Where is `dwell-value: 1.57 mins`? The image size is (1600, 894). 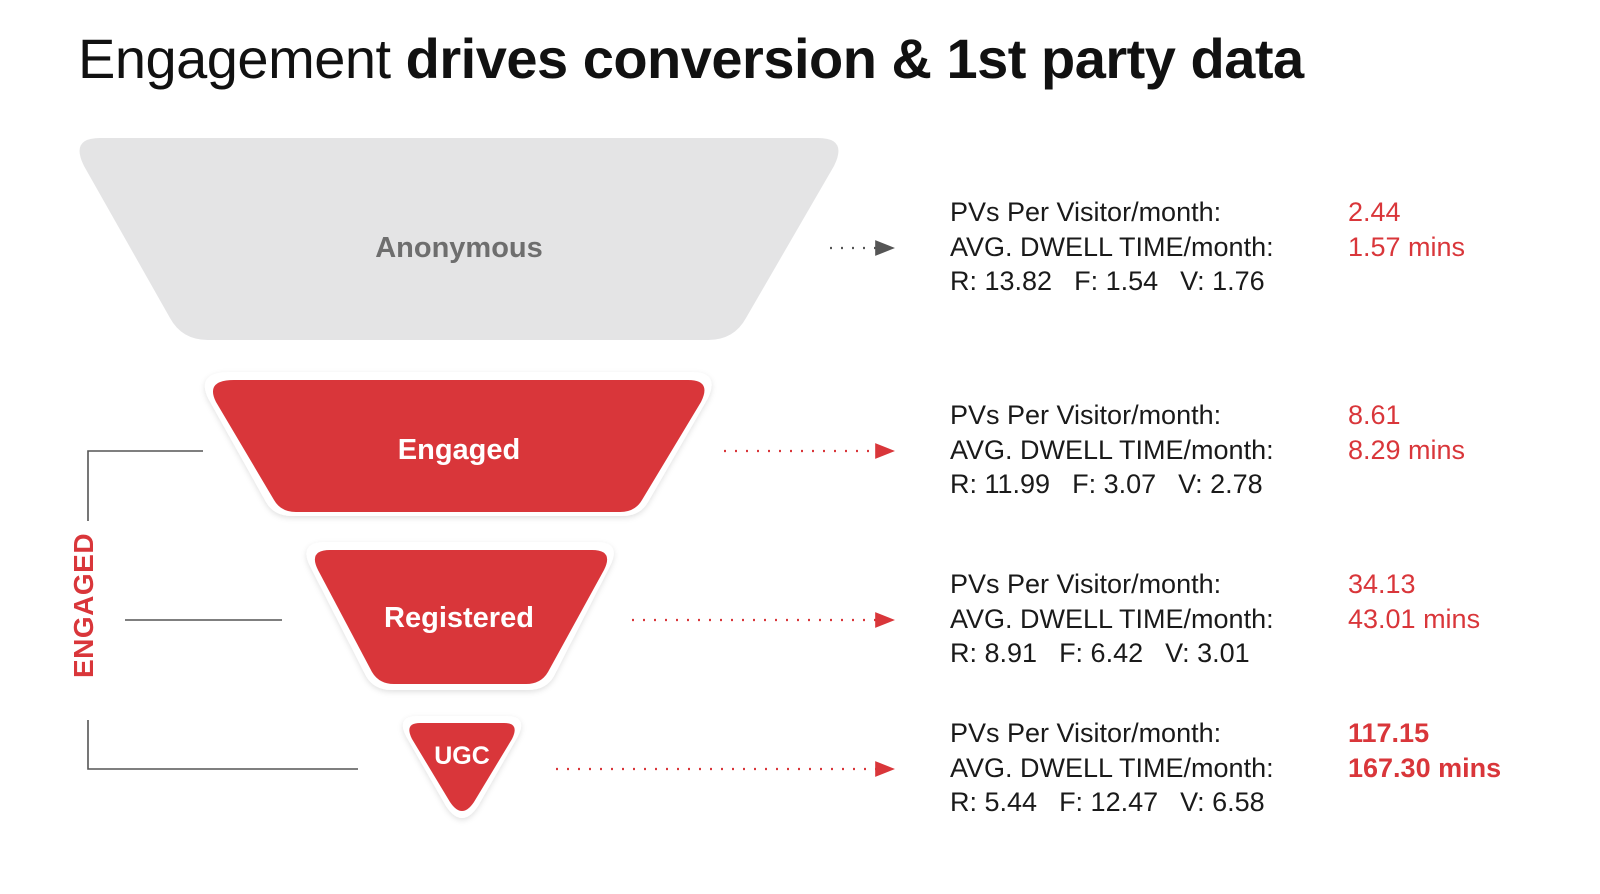 dwell-value: 1.57 mins is located at coordinates (1407, 246).